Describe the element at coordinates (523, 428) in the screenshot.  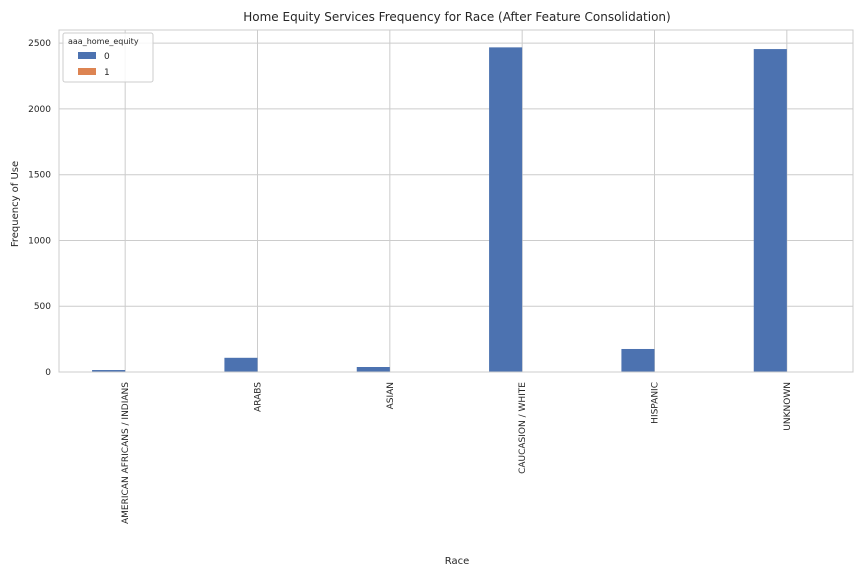
I see `x-tick-label: CAUCASION / WHITE` at that location.